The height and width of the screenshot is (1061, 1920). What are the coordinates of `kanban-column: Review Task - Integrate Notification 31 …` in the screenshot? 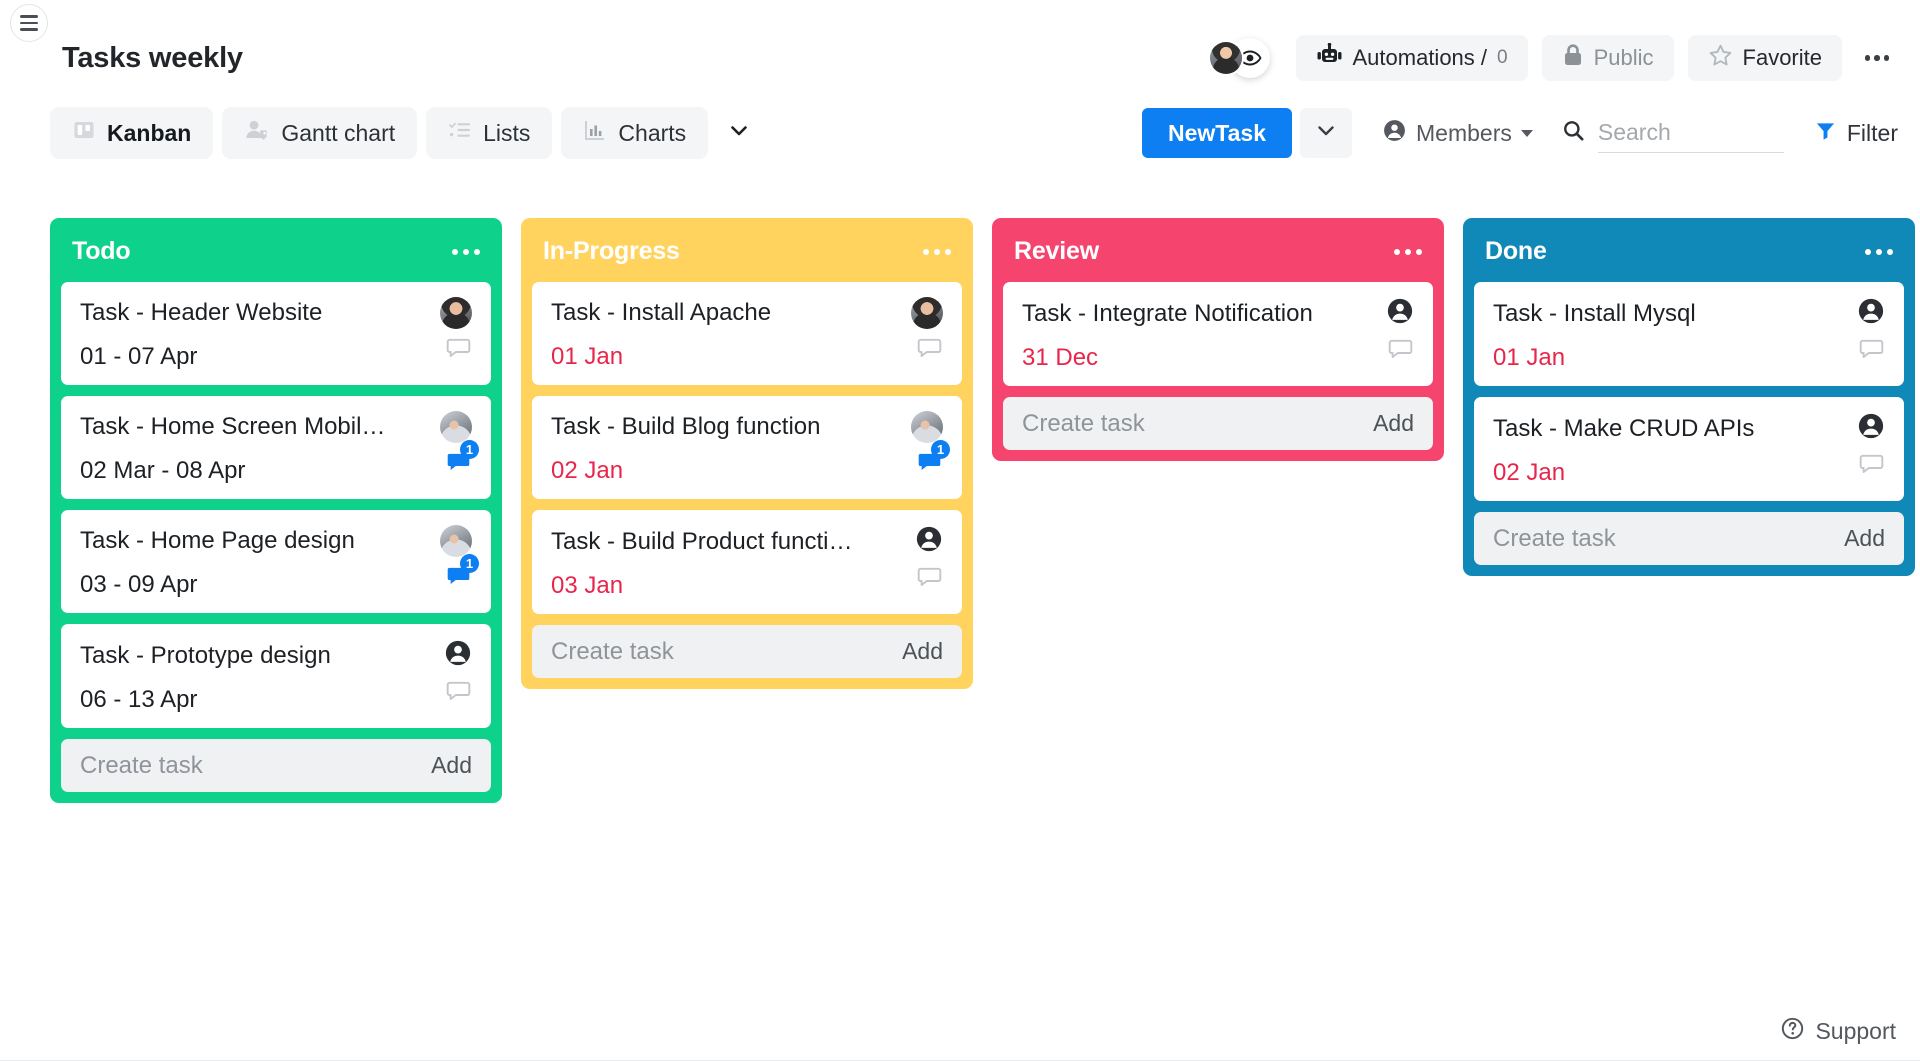 It's located at (1218, 339).